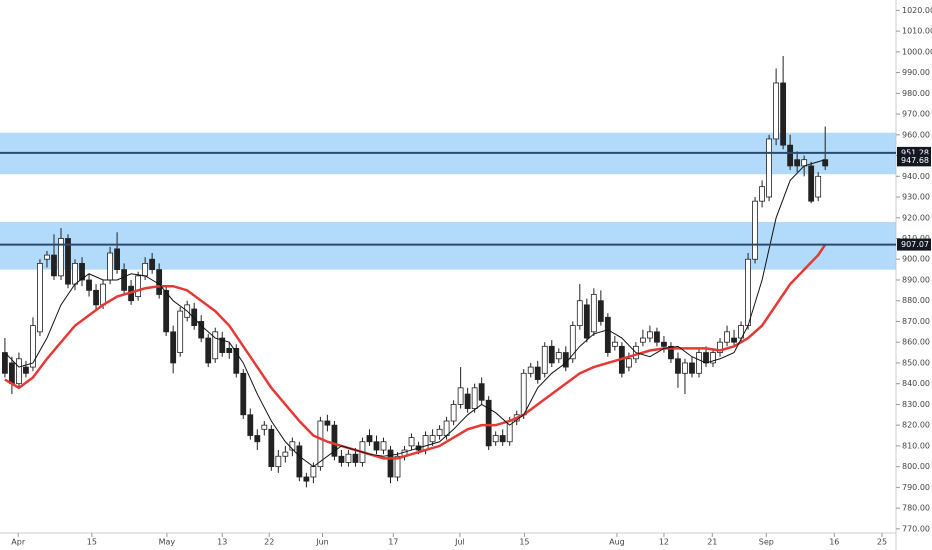  What do you see at coordinates (916, 238) in the screenshot?
I see `y-tick-label: 910.00` at bounding box center [916, 238].